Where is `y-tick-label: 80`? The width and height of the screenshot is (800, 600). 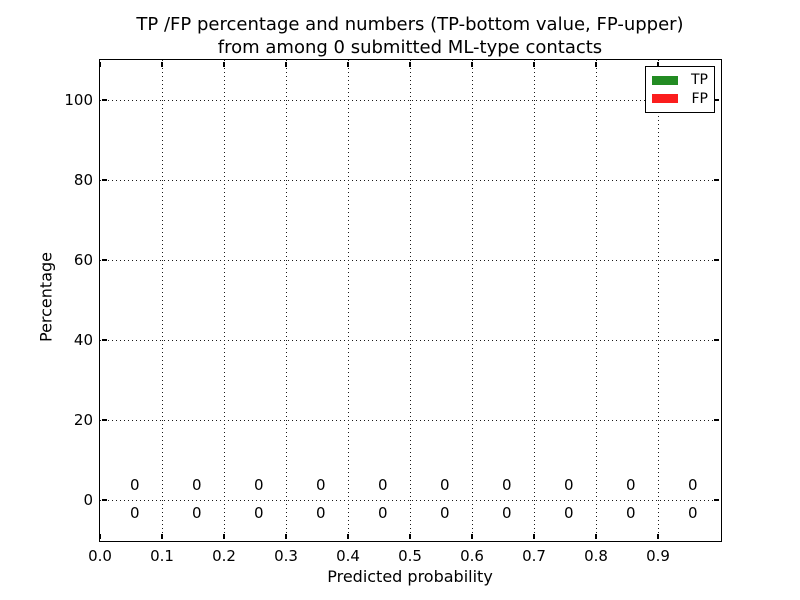
y-tick-label: 80 is located at coordinates (83, 180).